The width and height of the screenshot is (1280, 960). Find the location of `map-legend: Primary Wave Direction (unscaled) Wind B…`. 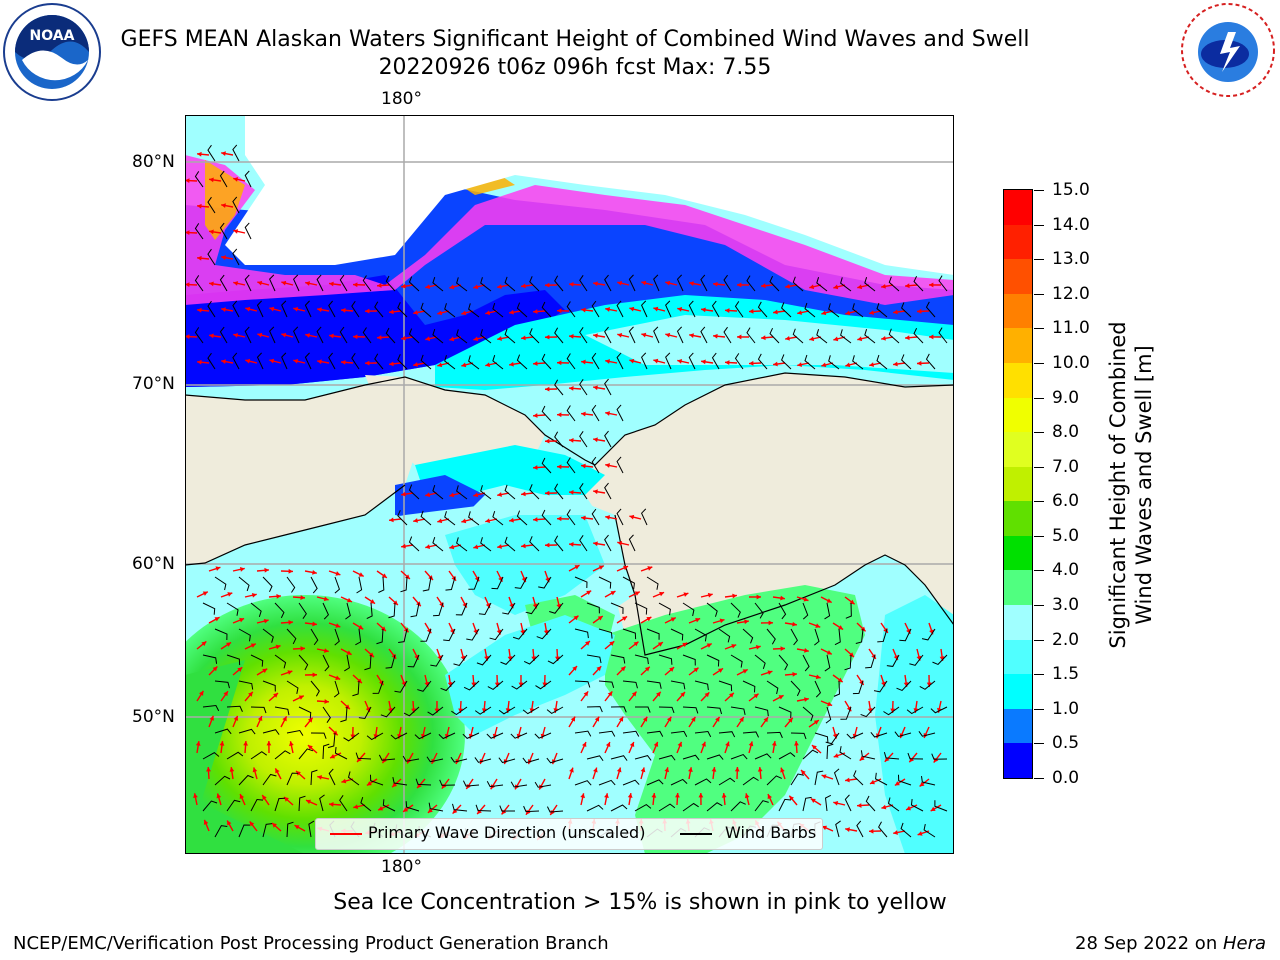

map-legend: Primary Wave Direction (unscaled) Wind B… is located at coordinates (569, 834).